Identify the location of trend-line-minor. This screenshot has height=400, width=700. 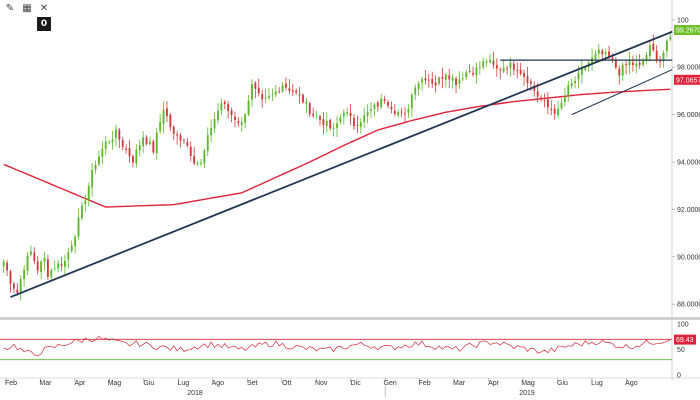
(622, 92).